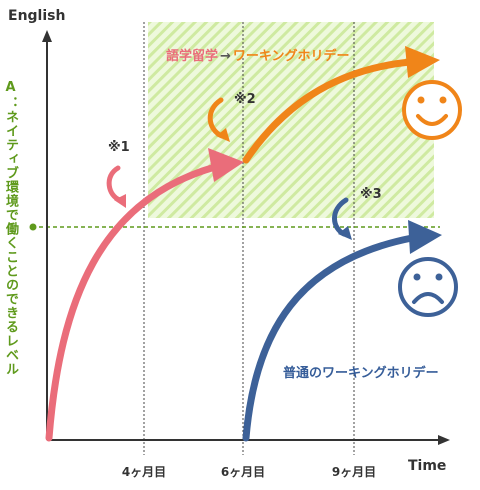  I want to click on after-school-curve, so click(328, 111).